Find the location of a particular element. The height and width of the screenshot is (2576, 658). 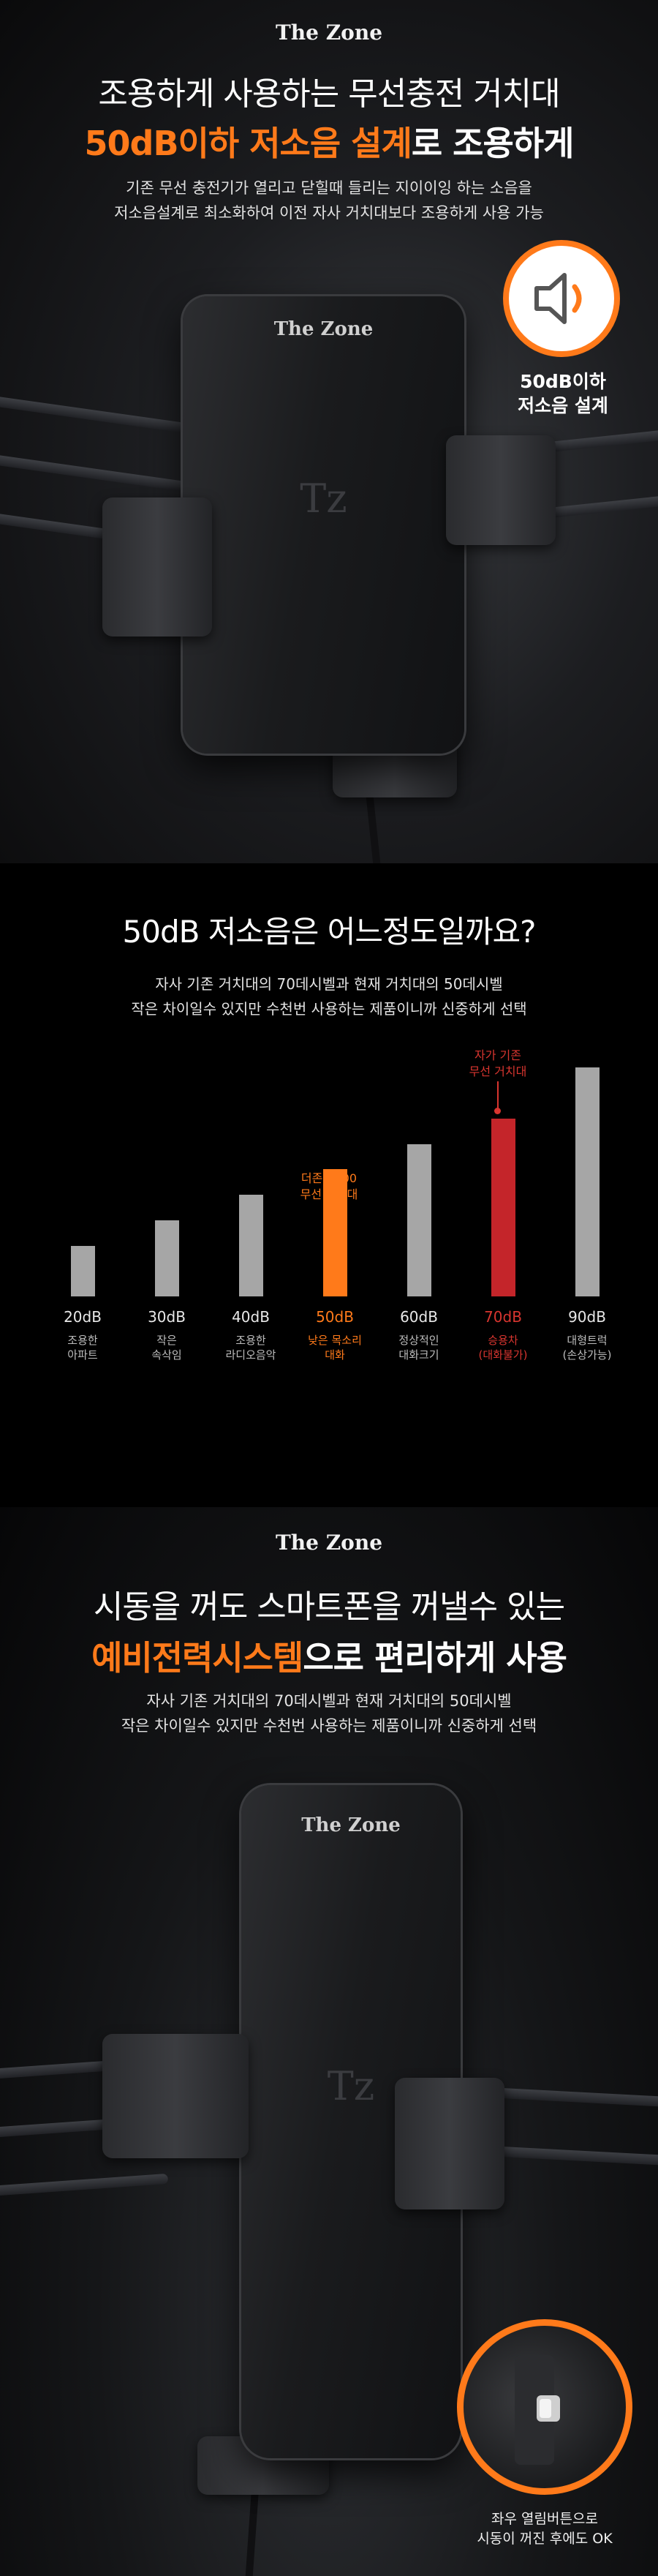

headline-line1: 시동을 꺼도 스마트폰을 꺼낼수 있는 is located at coordinates (329, 1607).